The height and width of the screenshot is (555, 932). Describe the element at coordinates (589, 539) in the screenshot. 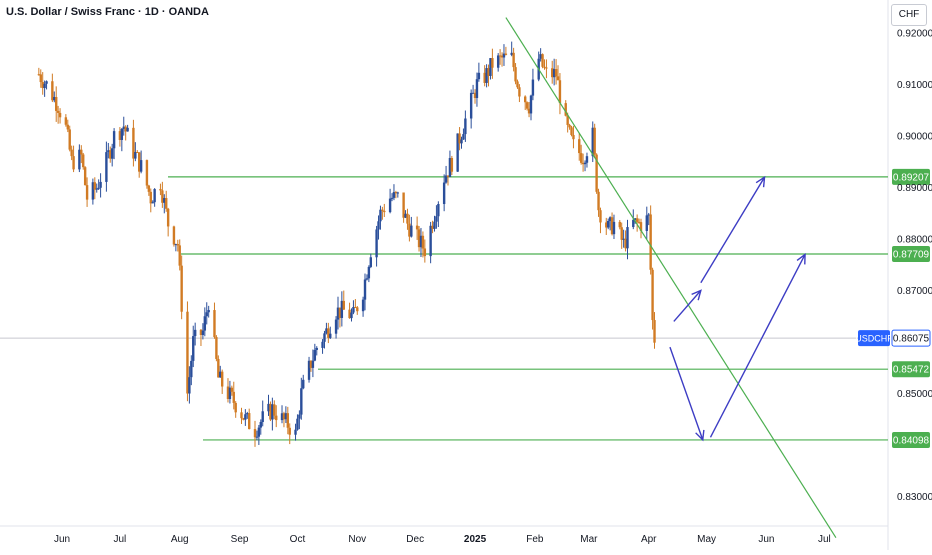

I see `x-tick-label: Mar` at that location.